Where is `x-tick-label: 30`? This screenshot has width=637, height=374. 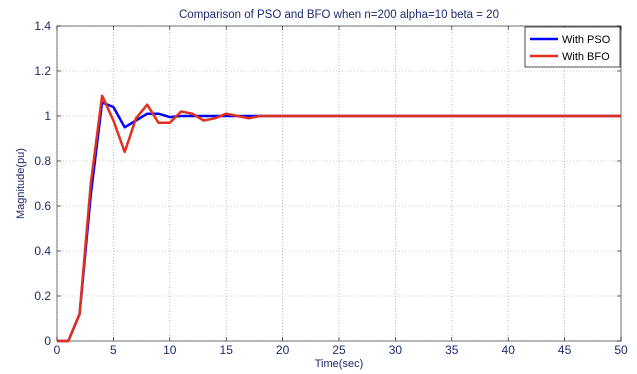
x-tick-label: 30 is located at coordinates (396, 350).